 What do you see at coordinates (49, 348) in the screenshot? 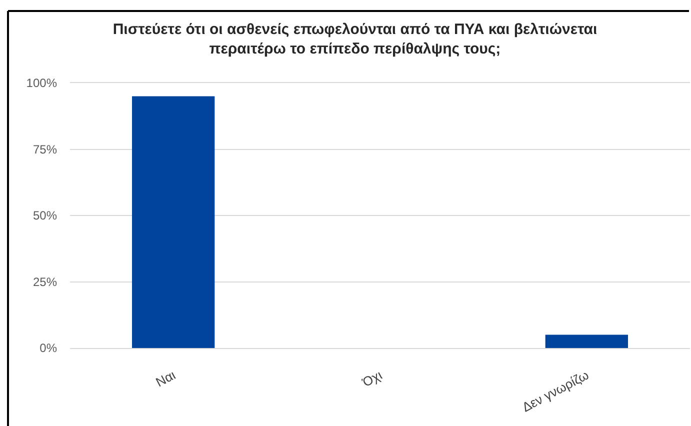
I see `y-tick-label: 0%` at bounding box center [49, 348].